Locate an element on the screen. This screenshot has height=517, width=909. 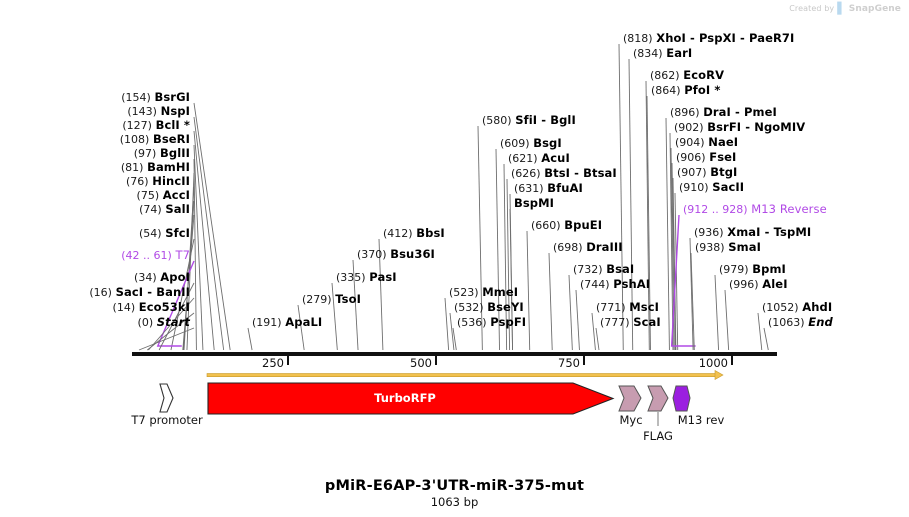
site-name: BpmI is located at coordinates (769, 269).